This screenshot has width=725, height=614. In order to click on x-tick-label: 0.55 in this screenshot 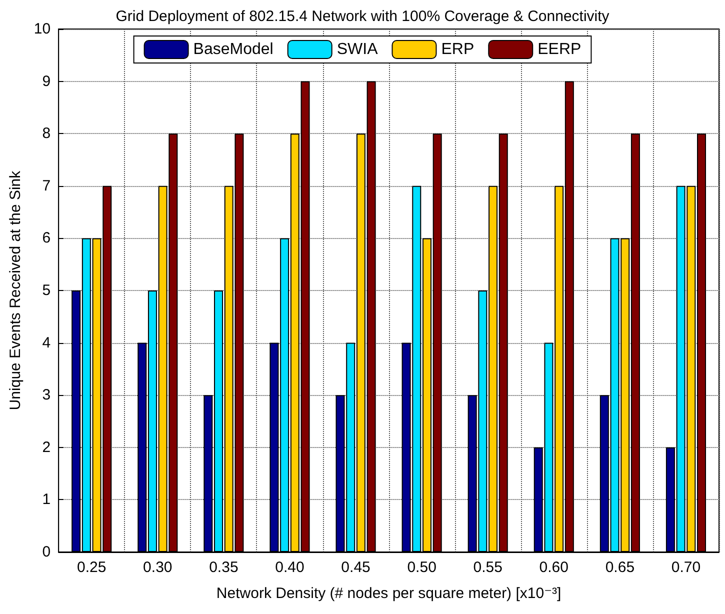, I will do `click(487, 567)`.